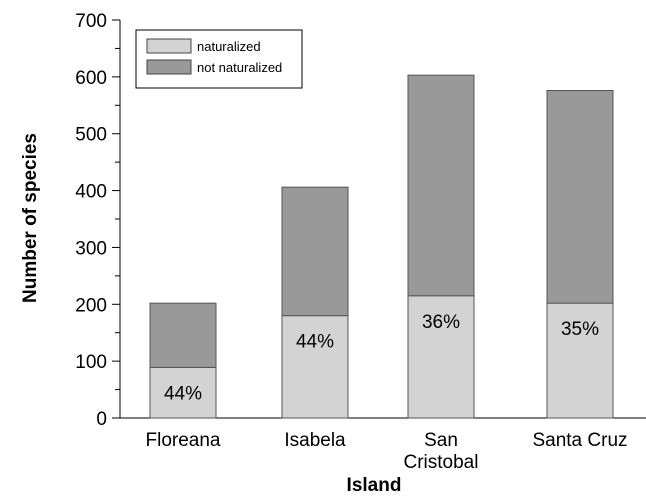  I want to click on bar-percent-label: 35%, so click(580, 329).